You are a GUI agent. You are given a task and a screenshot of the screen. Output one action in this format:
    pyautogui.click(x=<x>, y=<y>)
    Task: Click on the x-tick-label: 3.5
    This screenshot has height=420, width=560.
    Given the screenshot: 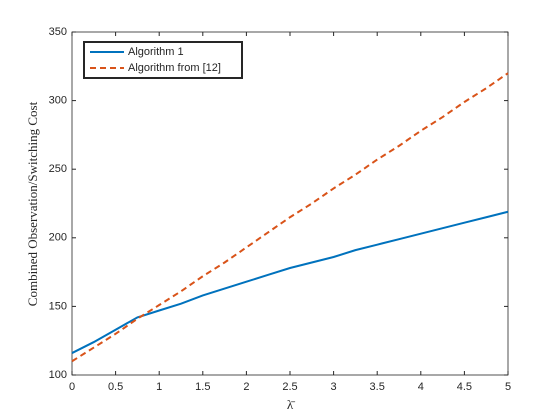 What is the action you would take?
    pyautogui.click(x=377, y=387)
    